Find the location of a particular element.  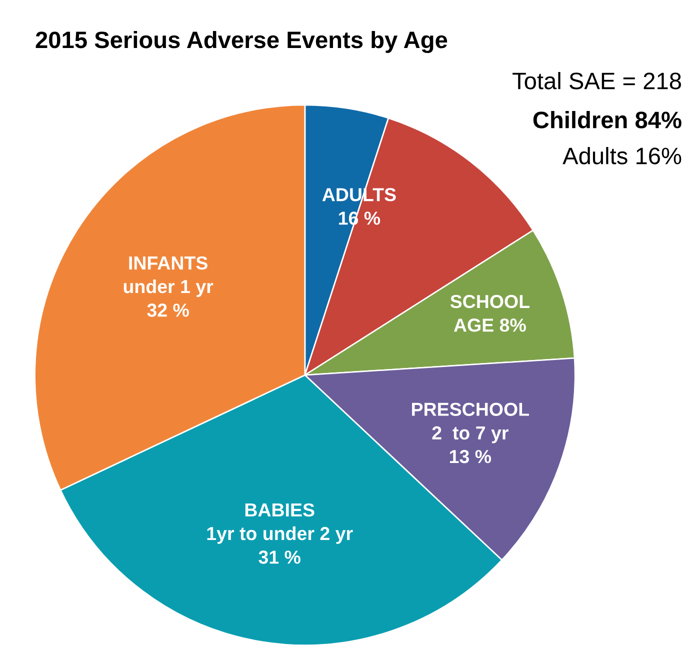

chart-title: 2015 Serious Adverse Events by Age is located at coordinates (242, 42).